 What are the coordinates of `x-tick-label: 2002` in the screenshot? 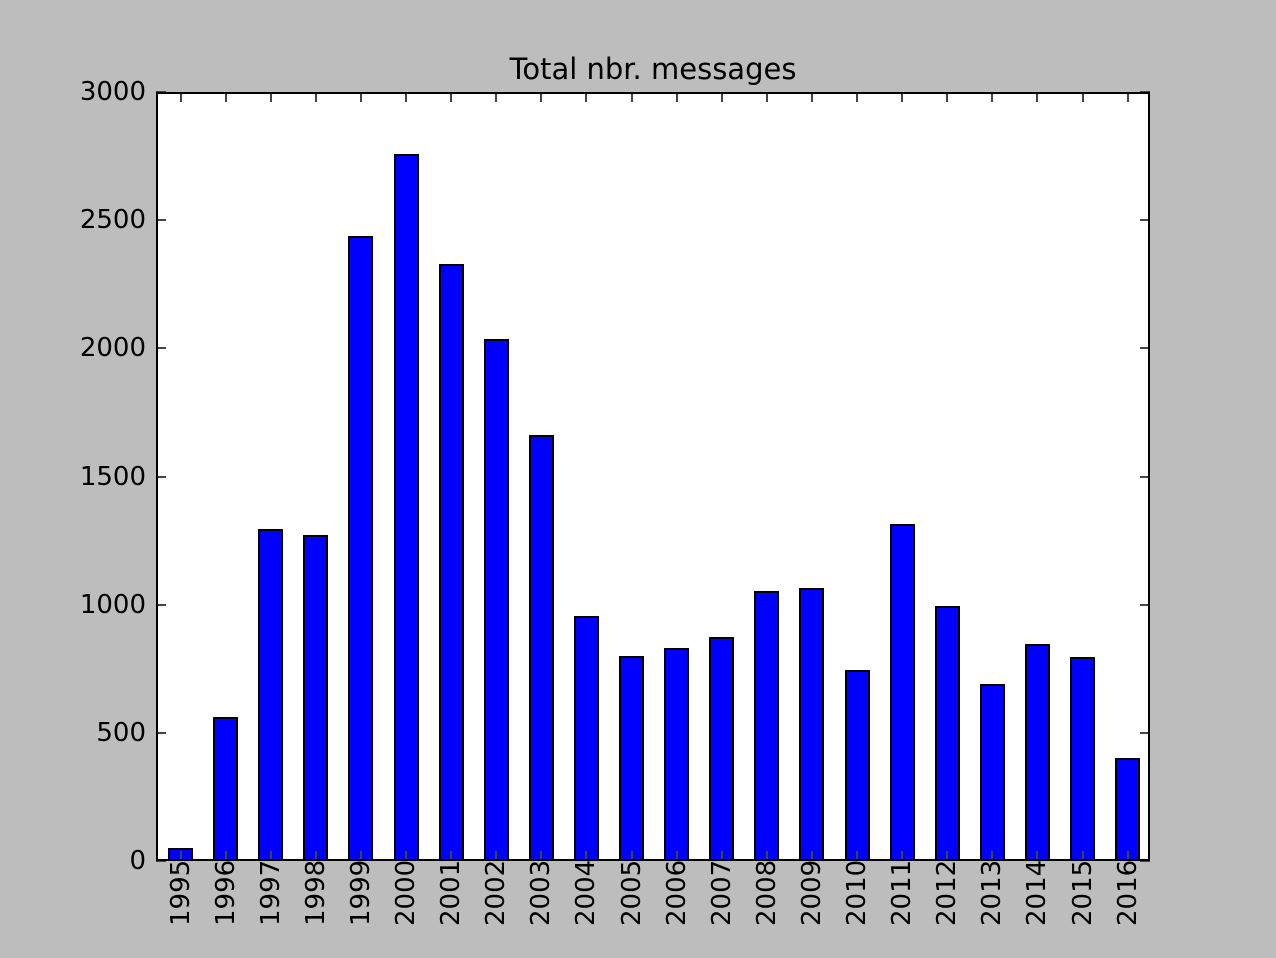 It's located at (496, 892).